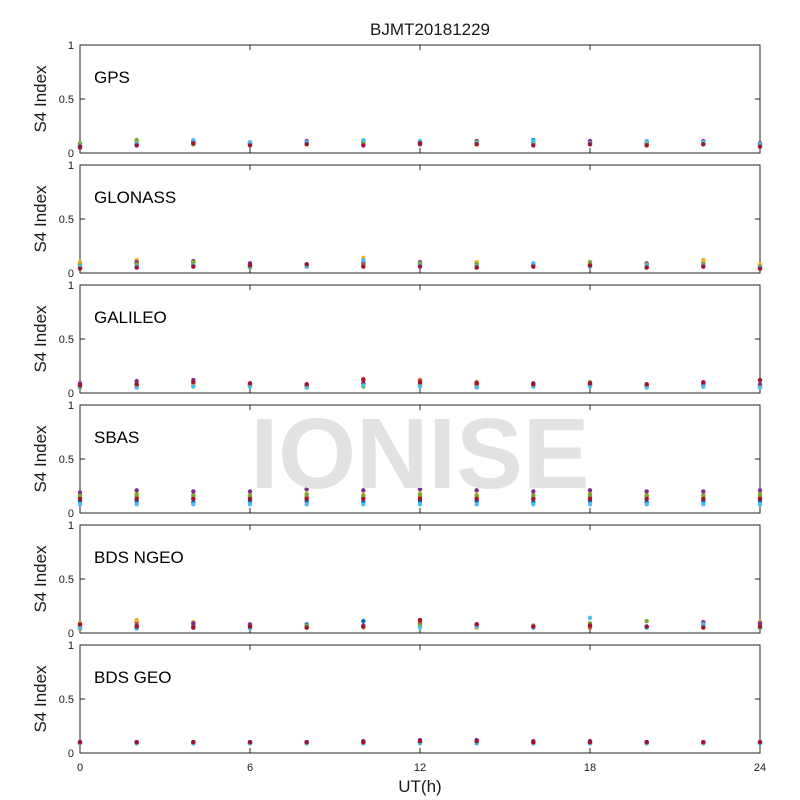 The width and height of the screenshot is (800, 800). What do you see at coordinates (397, 460) in the screenshot?
I see `panel-3: 0 0.5 1 S4 Index SBAS` at bounding box center [397, 460].